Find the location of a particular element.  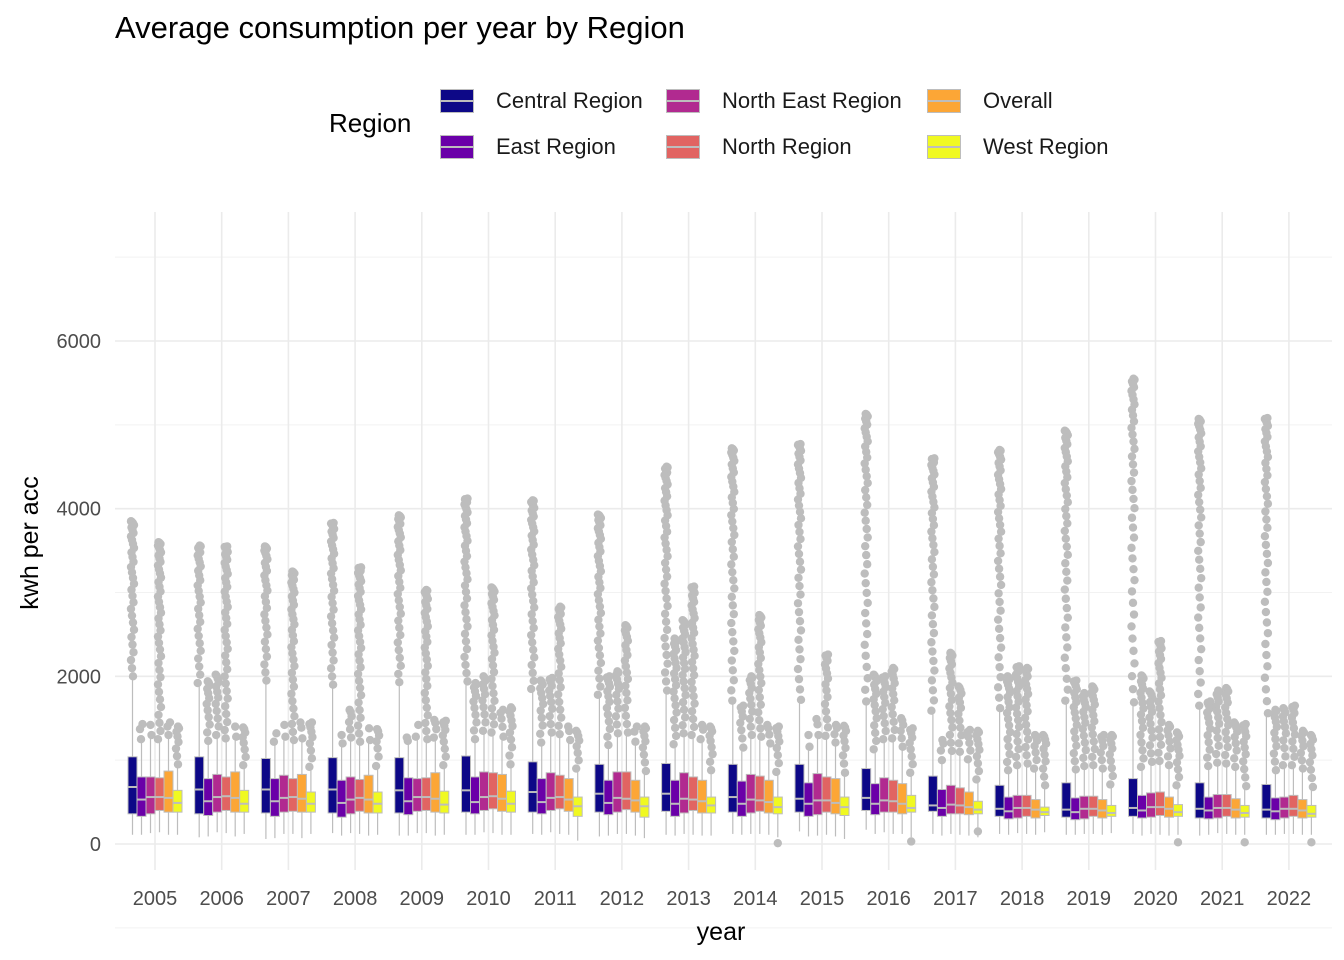

legend-label-west-region: West Region is located at coordinates (1046, 146).